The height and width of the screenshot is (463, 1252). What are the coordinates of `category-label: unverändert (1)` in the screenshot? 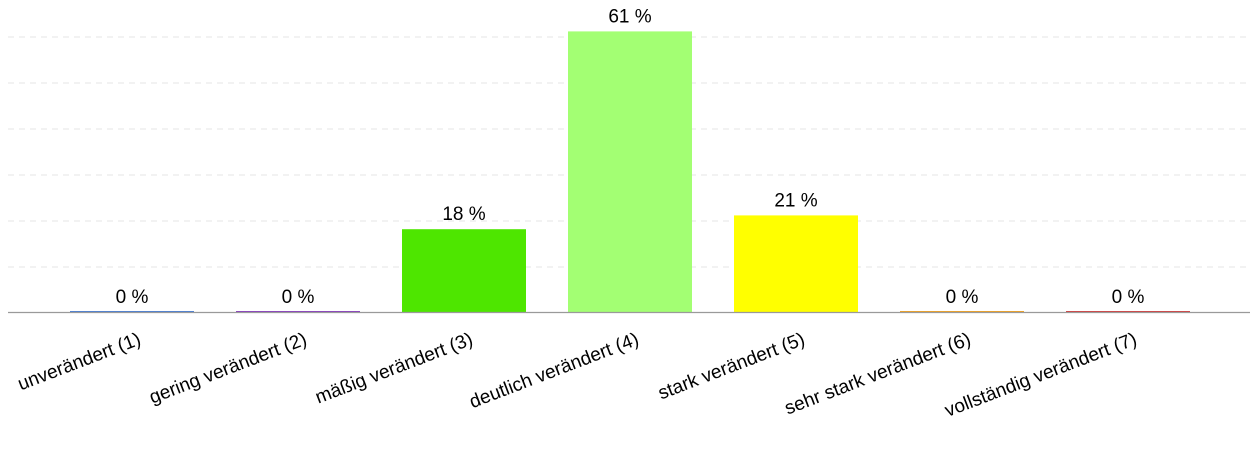 It's located at (79, 362).